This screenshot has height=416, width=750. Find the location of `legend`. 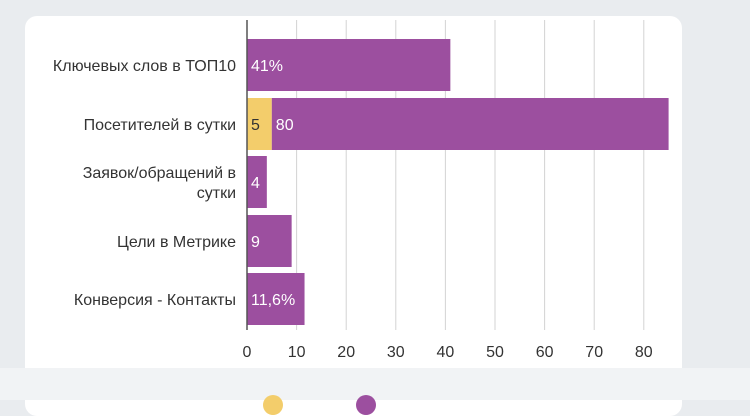

legend is located at coordinates (375, 391).